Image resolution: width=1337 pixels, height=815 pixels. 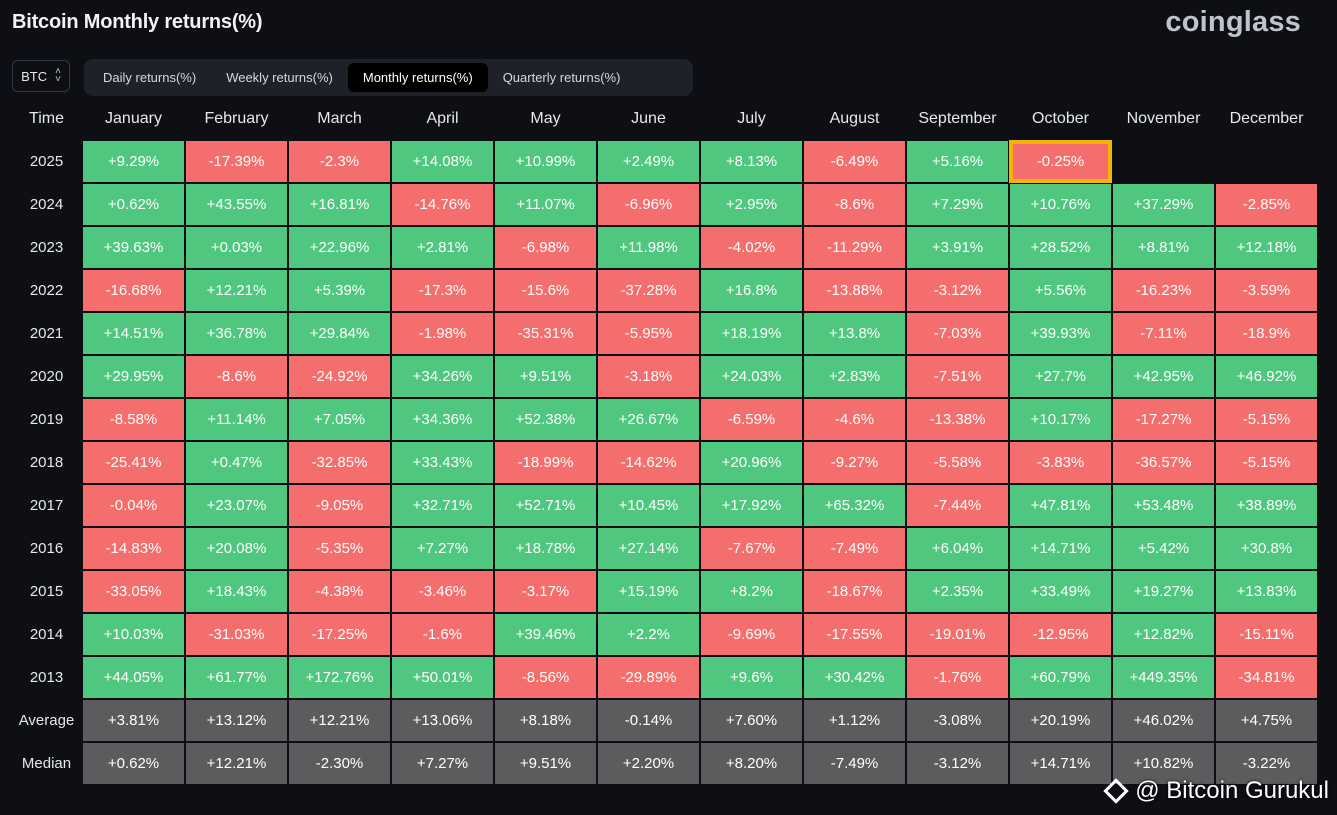 What do you see at coordinates (561, 77) in the screenshot?
I see `tab-quarterly-returns: Quarterly returns(%)` at bounding box center [561, 77].